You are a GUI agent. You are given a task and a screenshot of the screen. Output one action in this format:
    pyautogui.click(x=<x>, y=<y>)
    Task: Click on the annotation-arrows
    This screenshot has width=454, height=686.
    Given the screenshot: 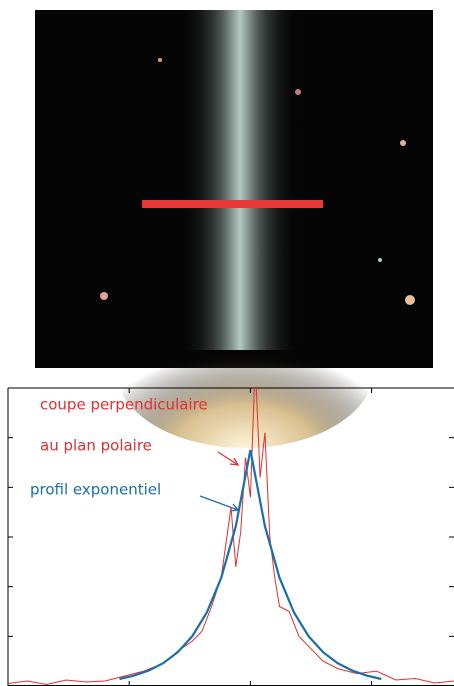 What is the action you would take?
    pyautogui.click(x=219, y=481)
    